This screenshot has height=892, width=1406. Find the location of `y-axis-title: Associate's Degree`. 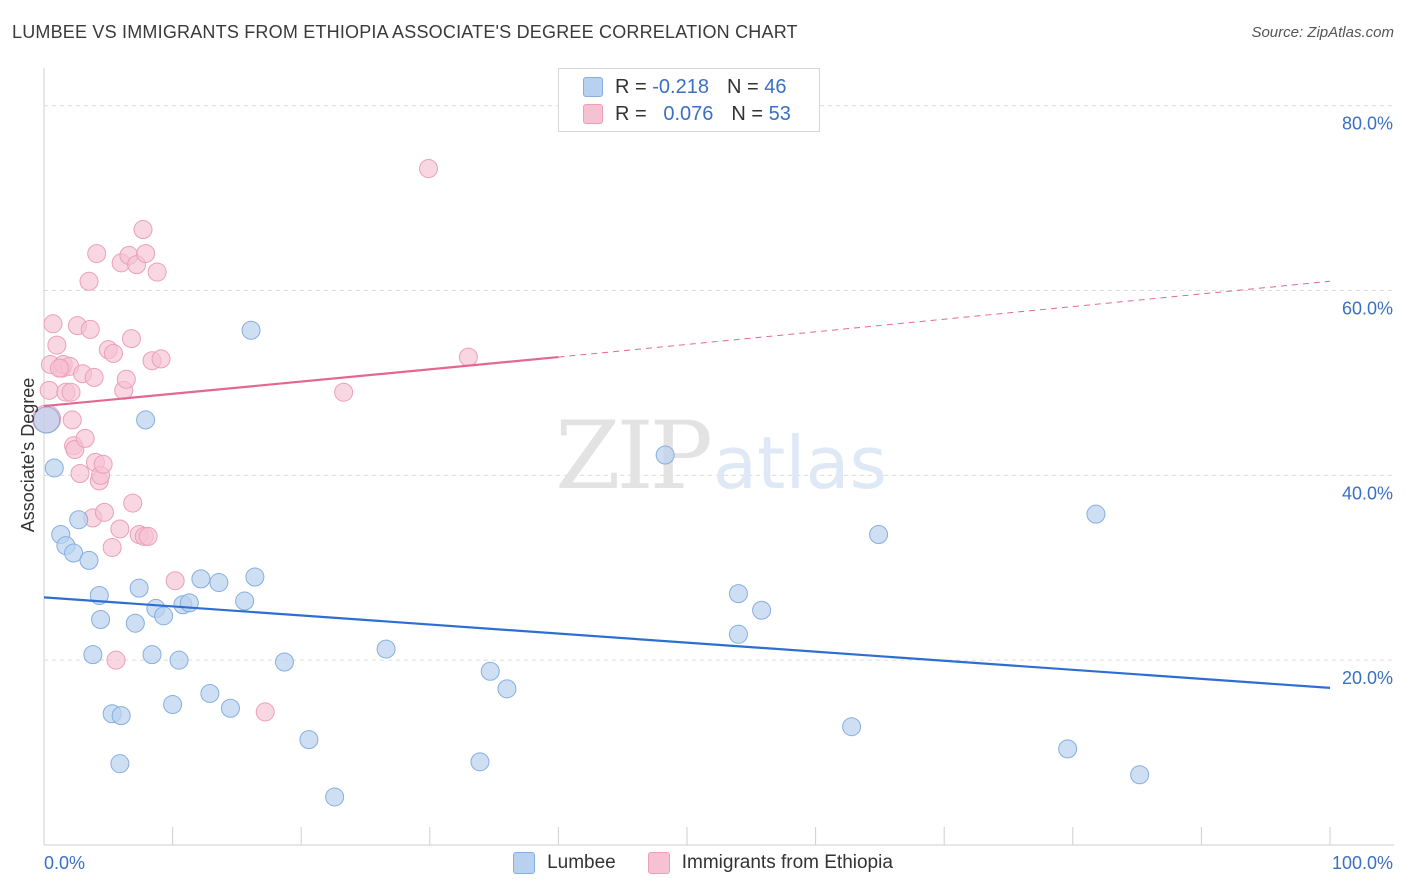

y-axis-title: Associate's Degree is located at coordinates (28, 455).